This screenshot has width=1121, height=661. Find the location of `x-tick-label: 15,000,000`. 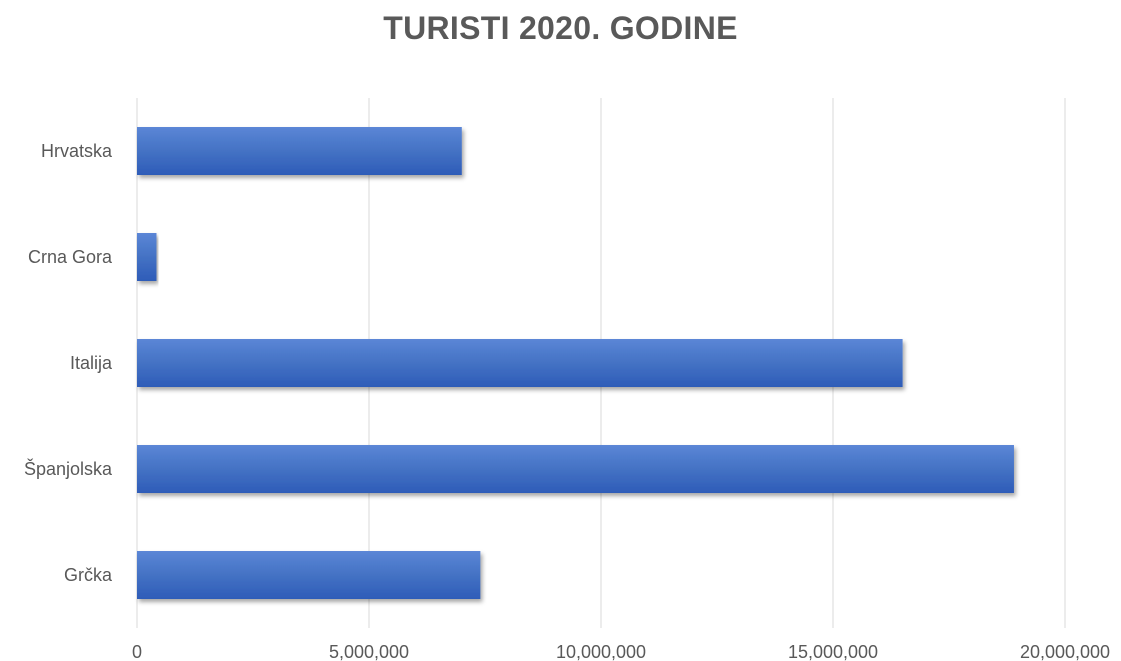

x-tick-label: 15,000,000 is located at coordinates (833, 651).